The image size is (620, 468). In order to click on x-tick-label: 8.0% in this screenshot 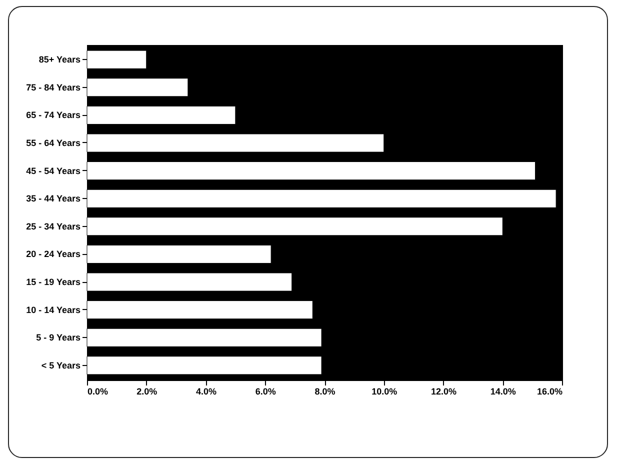, I will do `click(325, 391)`.